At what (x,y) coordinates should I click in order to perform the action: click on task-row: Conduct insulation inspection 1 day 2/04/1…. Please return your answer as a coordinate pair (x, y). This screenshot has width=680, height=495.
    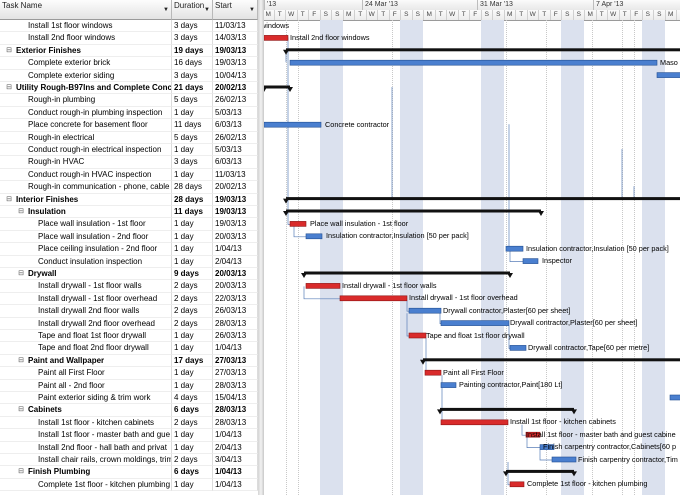
    Looking at the image, I should click on (129, 261).